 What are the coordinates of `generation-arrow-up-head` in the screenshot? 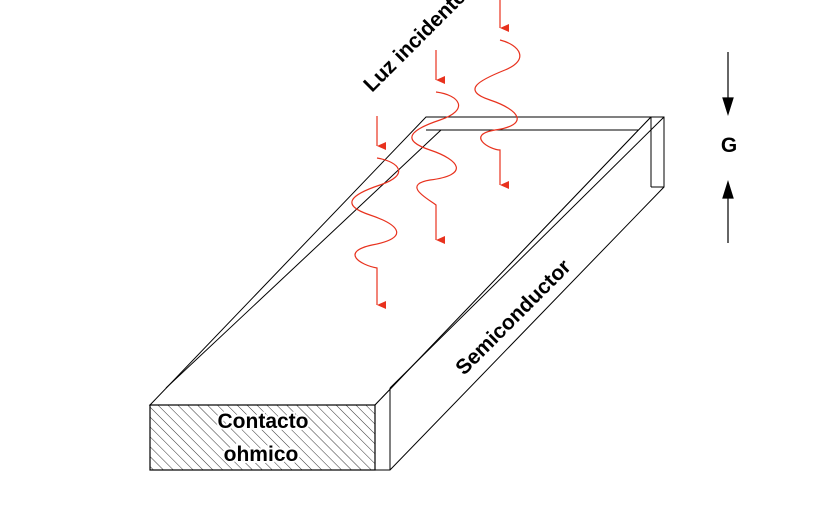 It's located at (728, 189).